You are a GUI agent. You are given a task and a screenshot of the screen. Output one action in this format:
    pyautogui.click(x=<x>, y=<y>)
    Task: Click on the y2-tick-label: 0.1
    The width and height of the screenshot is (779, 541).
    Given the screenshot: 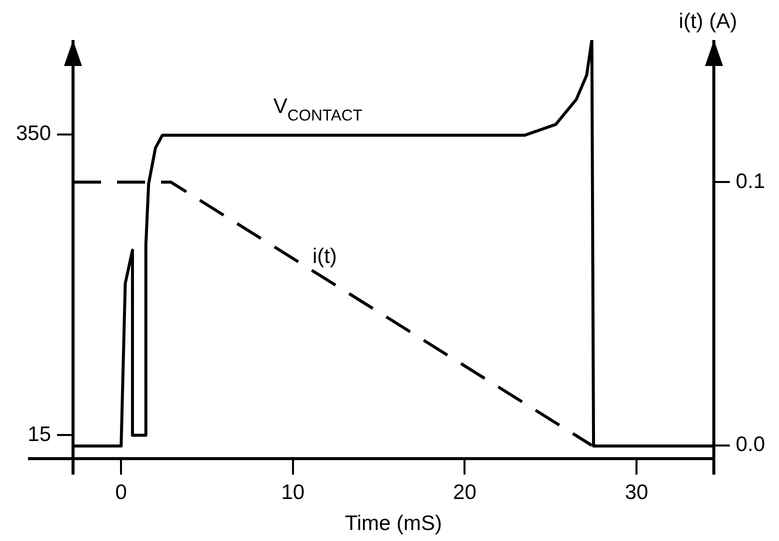 What is the action you would take?
    pyautogui.click(x=751, y=181)
    